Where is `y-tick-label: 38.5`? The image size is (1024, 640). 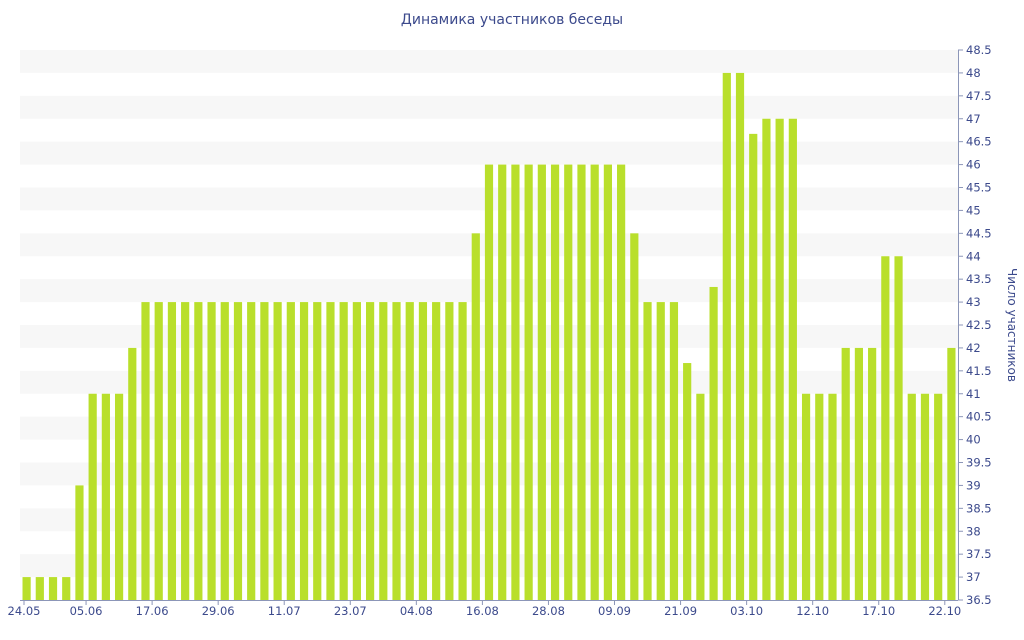 y-tick-label: 38.5 is located at coordinates (979, 508).